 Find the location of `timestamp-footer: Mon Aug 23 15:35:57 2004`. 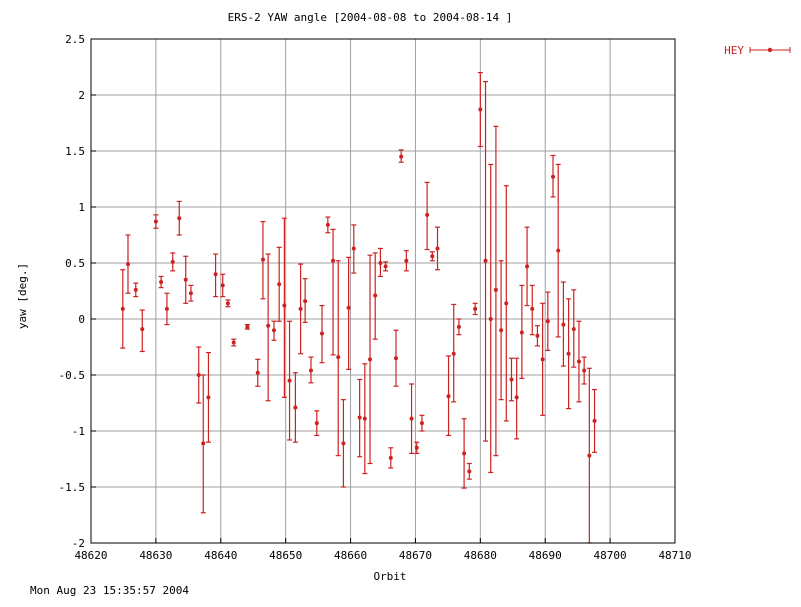

timestamp-footer: Mon Aug 23 15:35:57 2004 is located at coordinates (109, 590).